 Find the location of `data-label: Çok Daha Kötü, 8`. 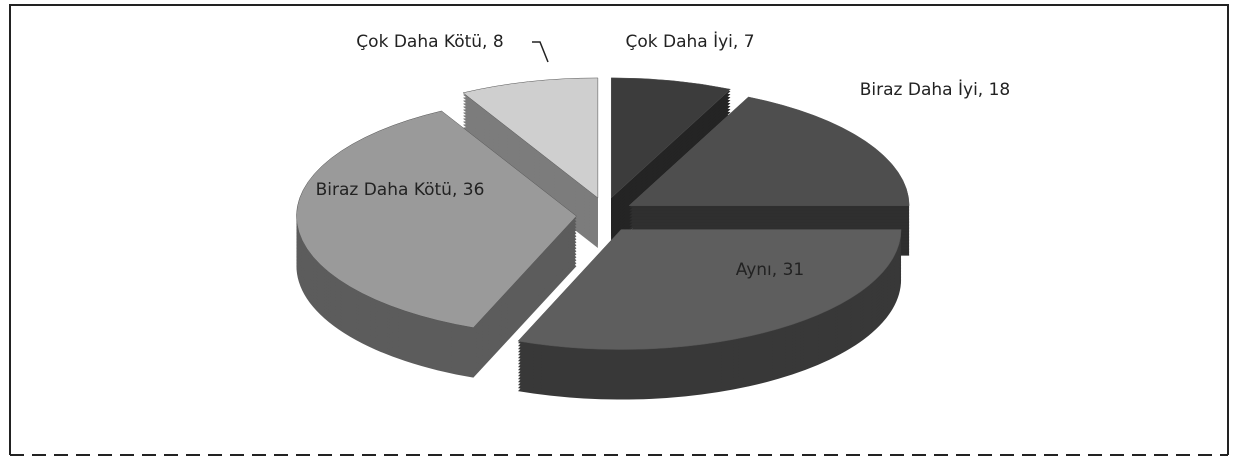

data-label: Çok Daha Kötü, 8 is located at coordinates (429, 42).